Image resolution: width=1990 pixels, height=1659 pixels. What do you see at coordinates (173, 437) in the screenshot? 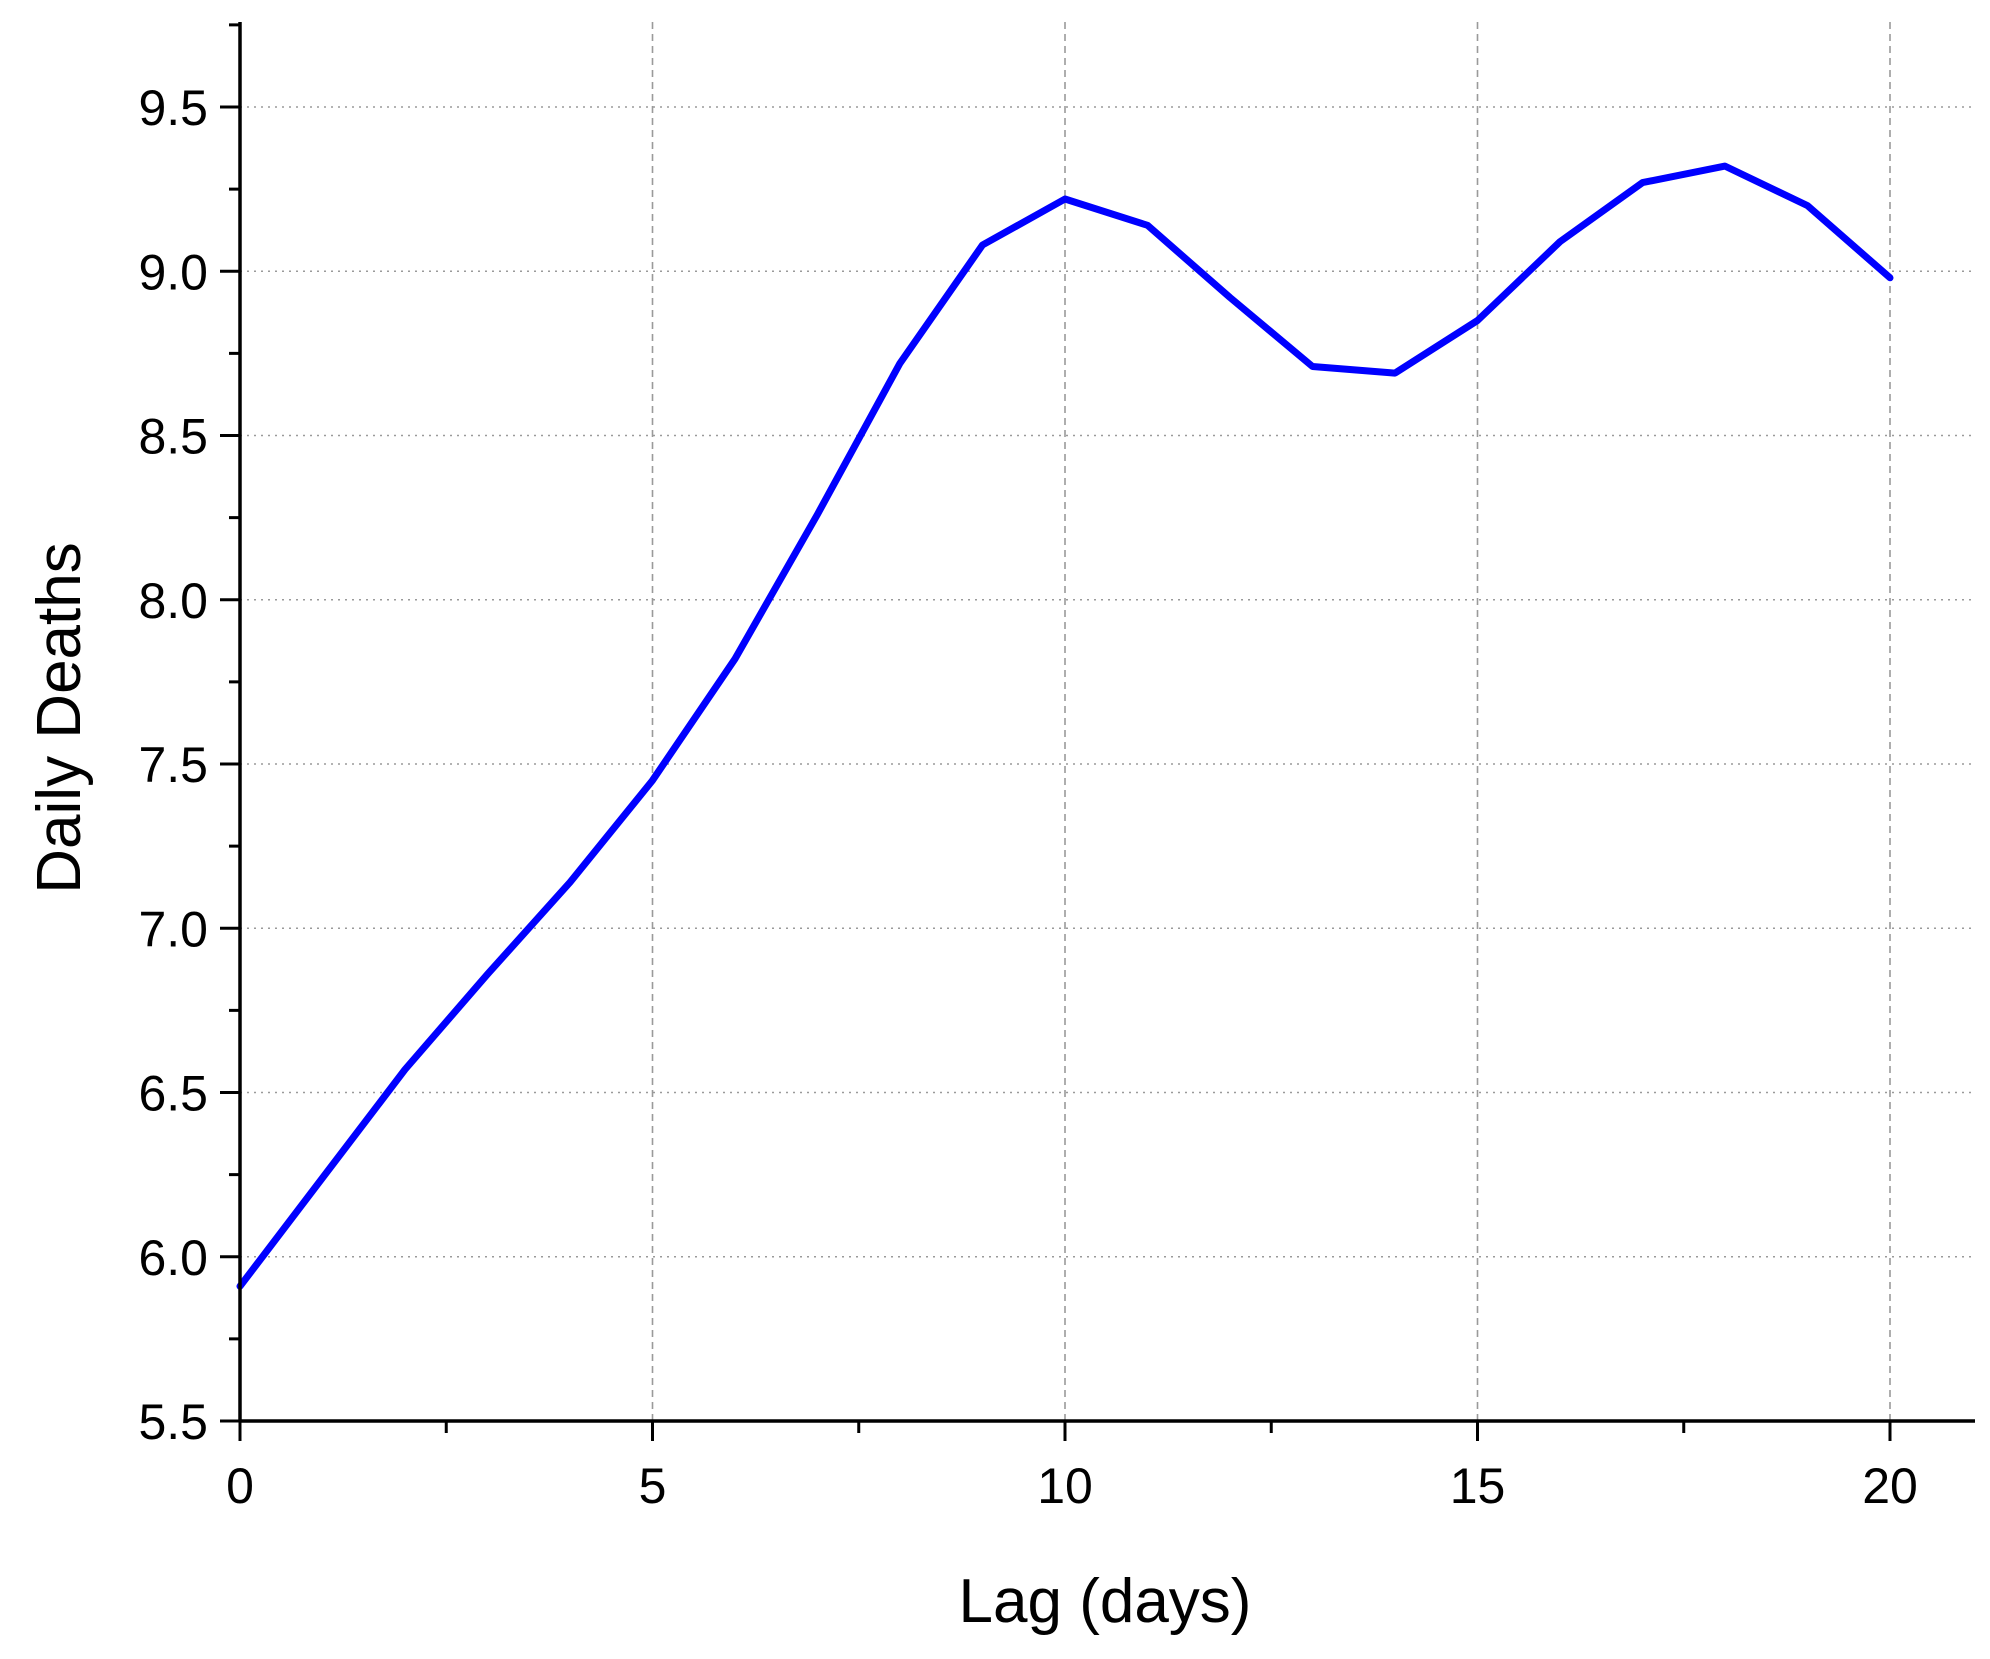
I see `y-tick-label: 8.5` at bounding box center [173, 437].